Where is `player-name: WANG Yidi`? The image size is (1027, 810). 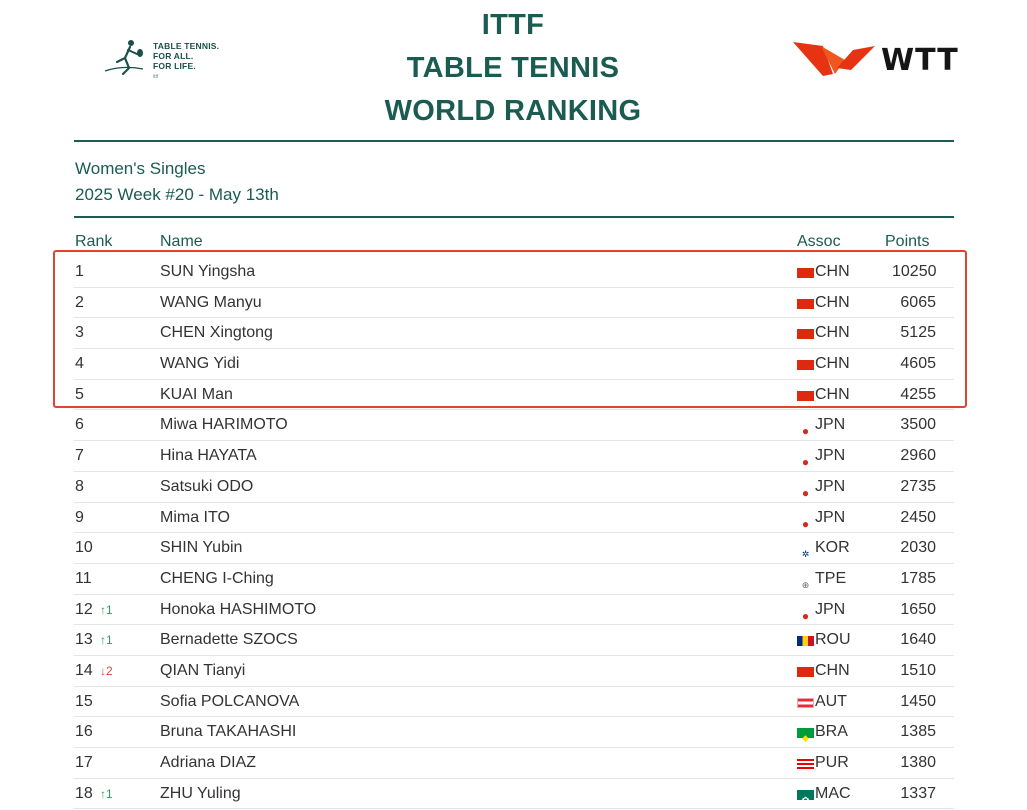
player-name: WANG Yidi is located at coordinates (200, 364).